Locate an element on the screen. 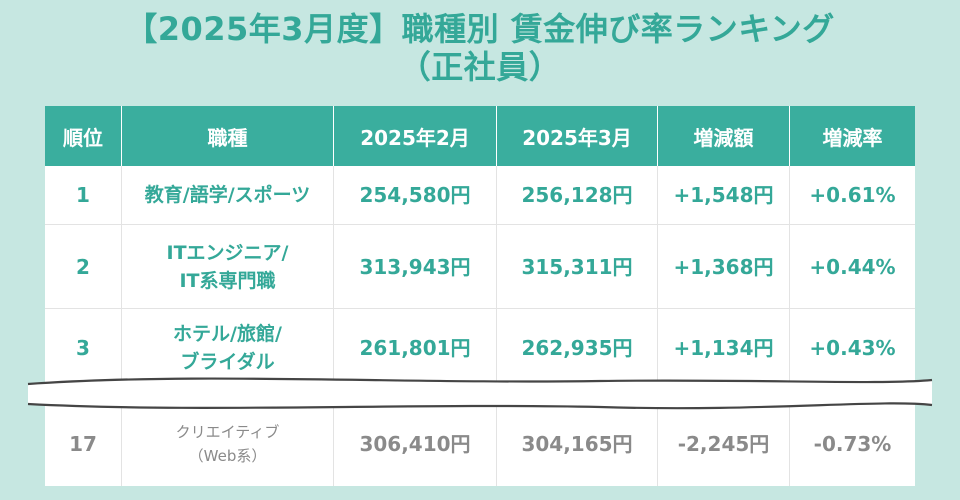 This screenshot has width=960, height=500. job-name-line-2: ブライダル is located at coordinates (227, 362).